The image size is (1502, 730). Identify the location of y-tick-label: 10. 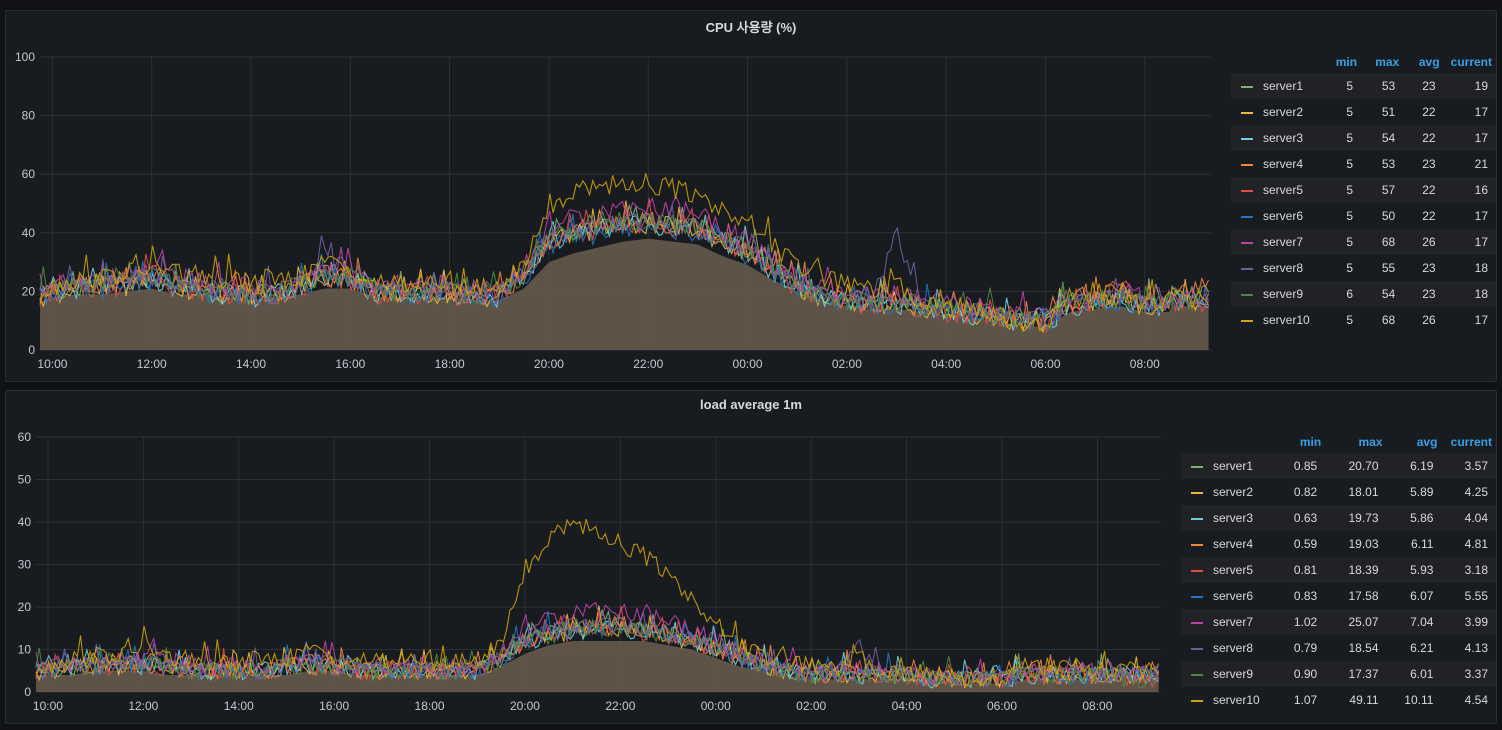
(25, 650).